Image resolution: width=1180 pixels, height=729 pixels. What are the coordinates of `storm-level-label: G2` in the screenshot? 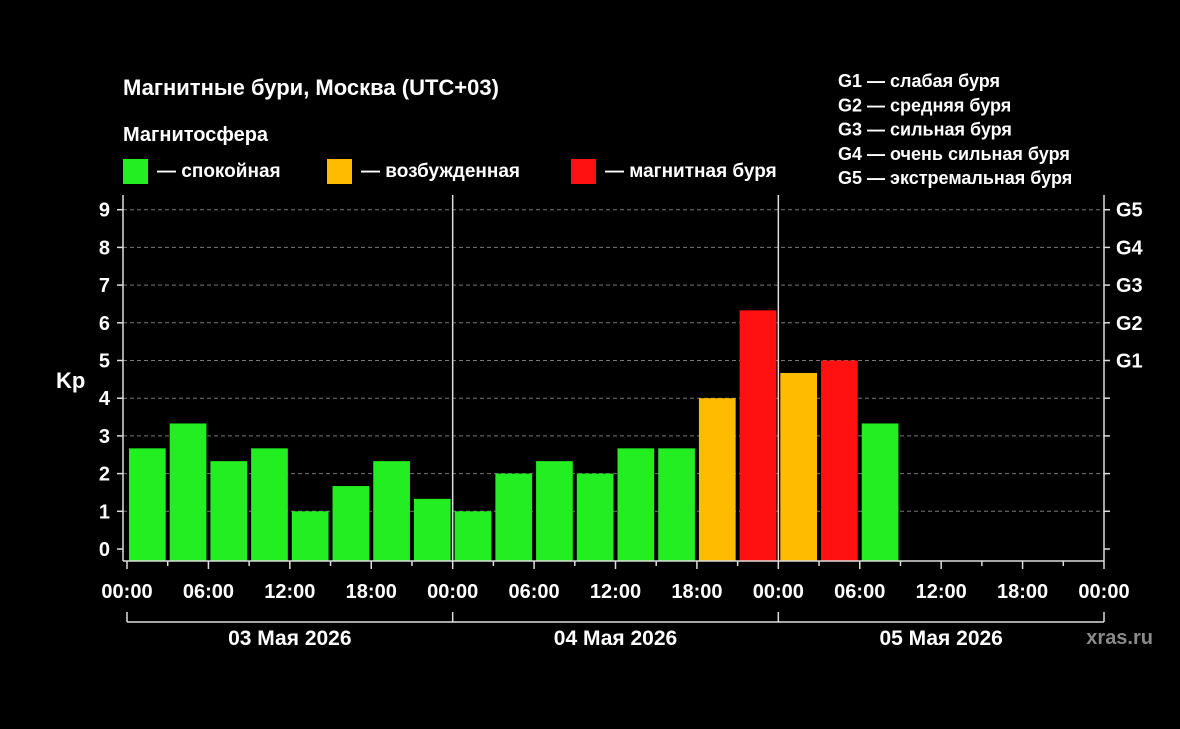 It's located at (1129, 324).